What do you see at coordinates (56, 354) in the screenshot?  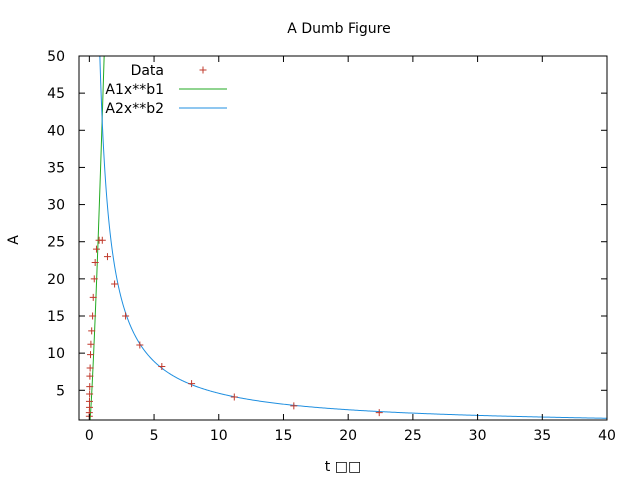 I see `y-tick-label: 10` at bounding box center [56, 354].